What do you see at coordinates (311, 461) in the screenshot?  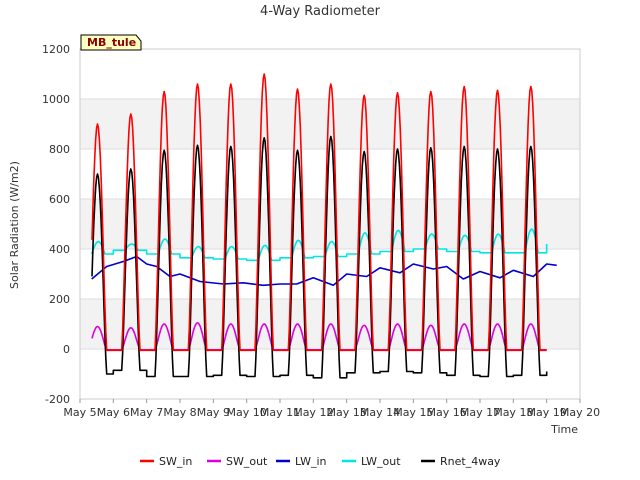 I see `legend-label: LW_in` at bounding box center [311, 461].